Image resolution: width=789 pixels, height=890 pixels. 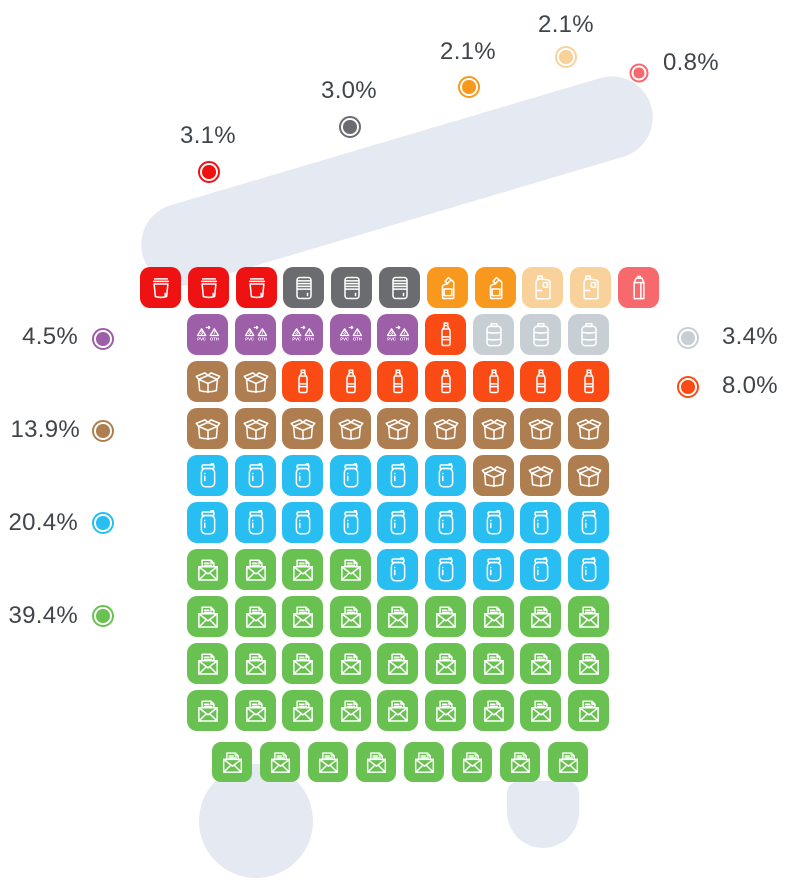 What do you see at coordinates (750, 385) in the screenshot?
I see `percent-label-bottle: 8.0%` at bounding box center [750, 385].